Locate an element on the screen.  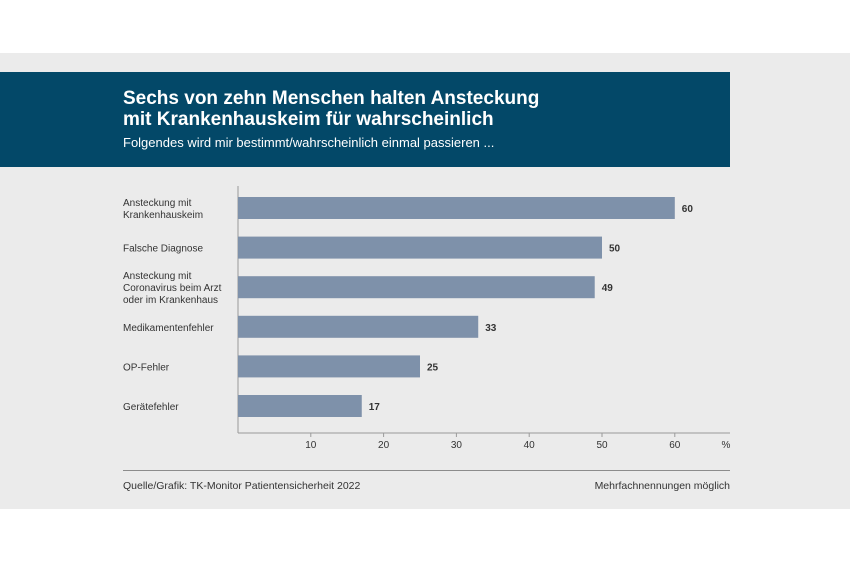
category-label-line: Krankenhauskeim is located at coordinates (163, 215).